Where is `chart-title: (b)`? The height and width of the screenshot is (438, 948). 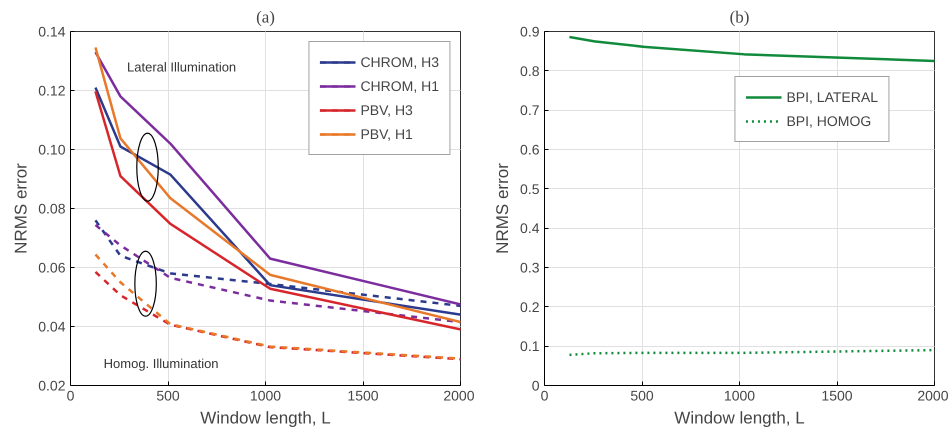
chart-title: (b) is located at coordinates (740, 17).